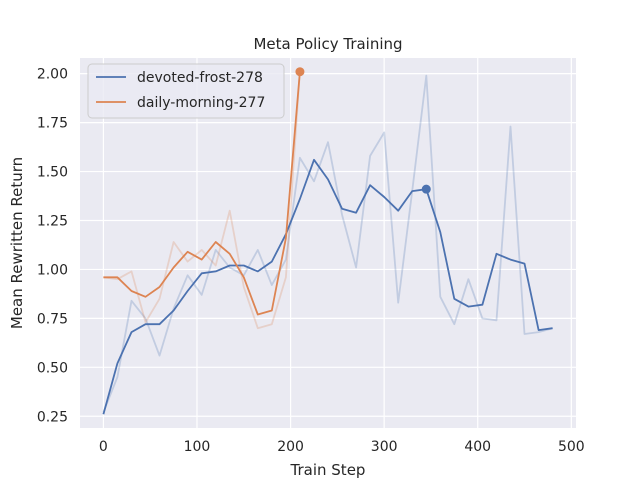  Describe the element at coordinates (200, 78) in the screenshot. I see `legend-label-devoted-frost-278: devoted-frost-278` at that location.